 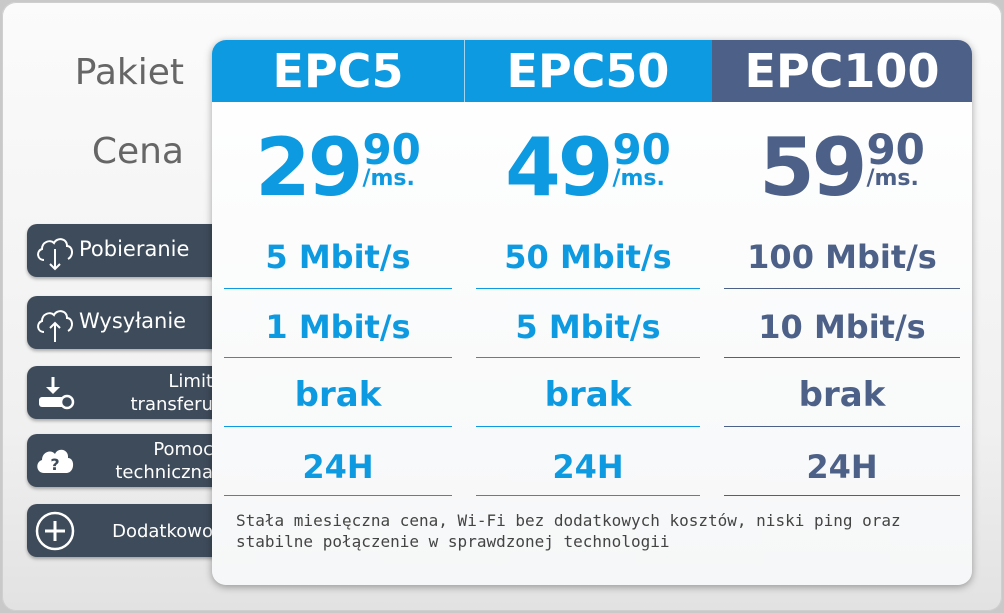 I want to click on plan-price: 29 90/ms., so click(x=338, y=168).